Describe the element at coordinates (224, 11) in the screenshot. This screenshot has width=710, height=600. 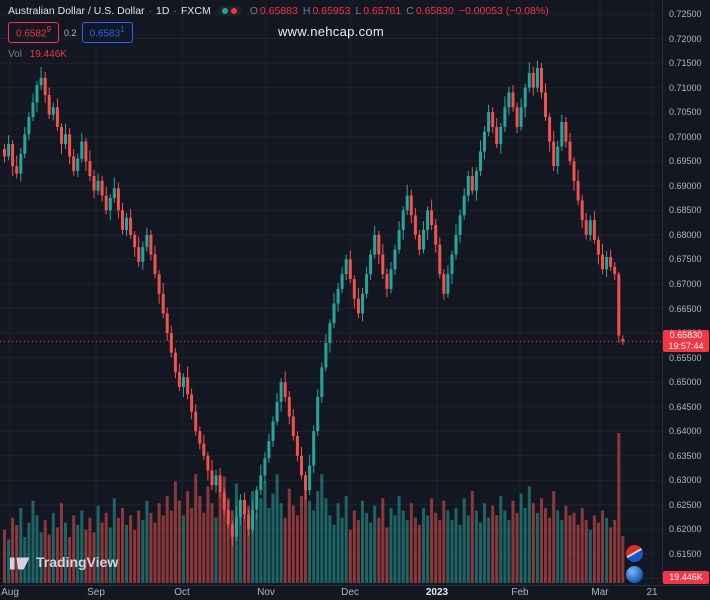
I see `buy-dot-icon` at that location.